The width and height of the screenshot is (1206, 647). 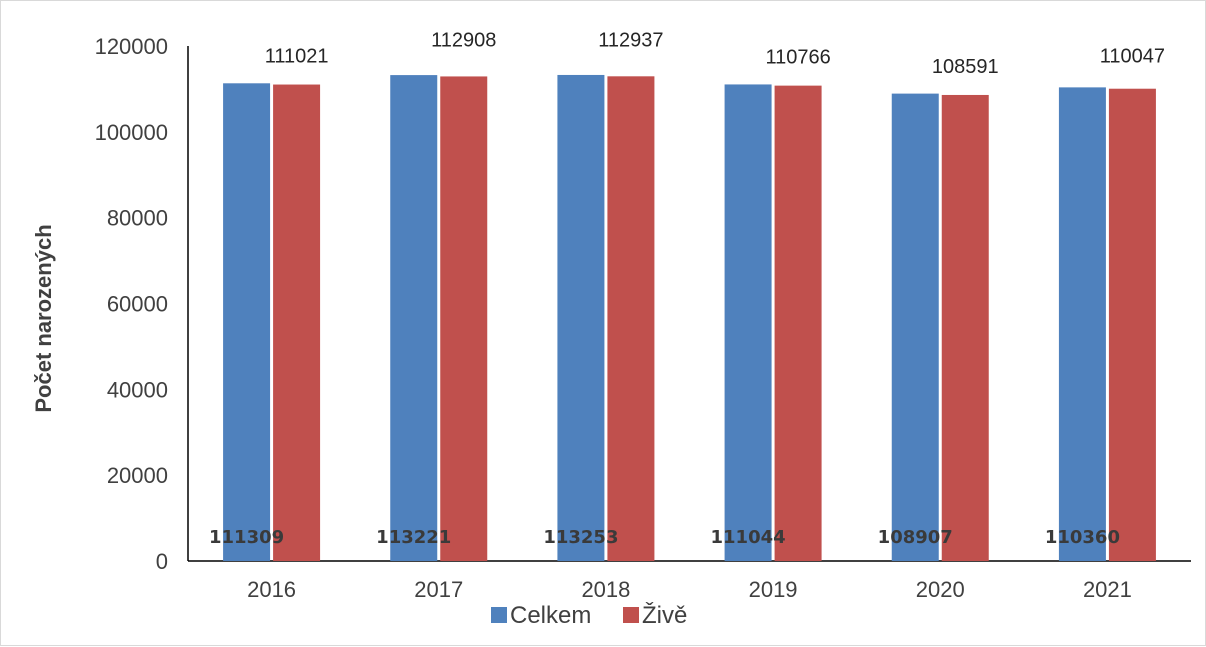 What do you see at coordinates (137, 475) in the screenshot?
I see `y-tick-label: 20000` at bounding box center [137, 475].